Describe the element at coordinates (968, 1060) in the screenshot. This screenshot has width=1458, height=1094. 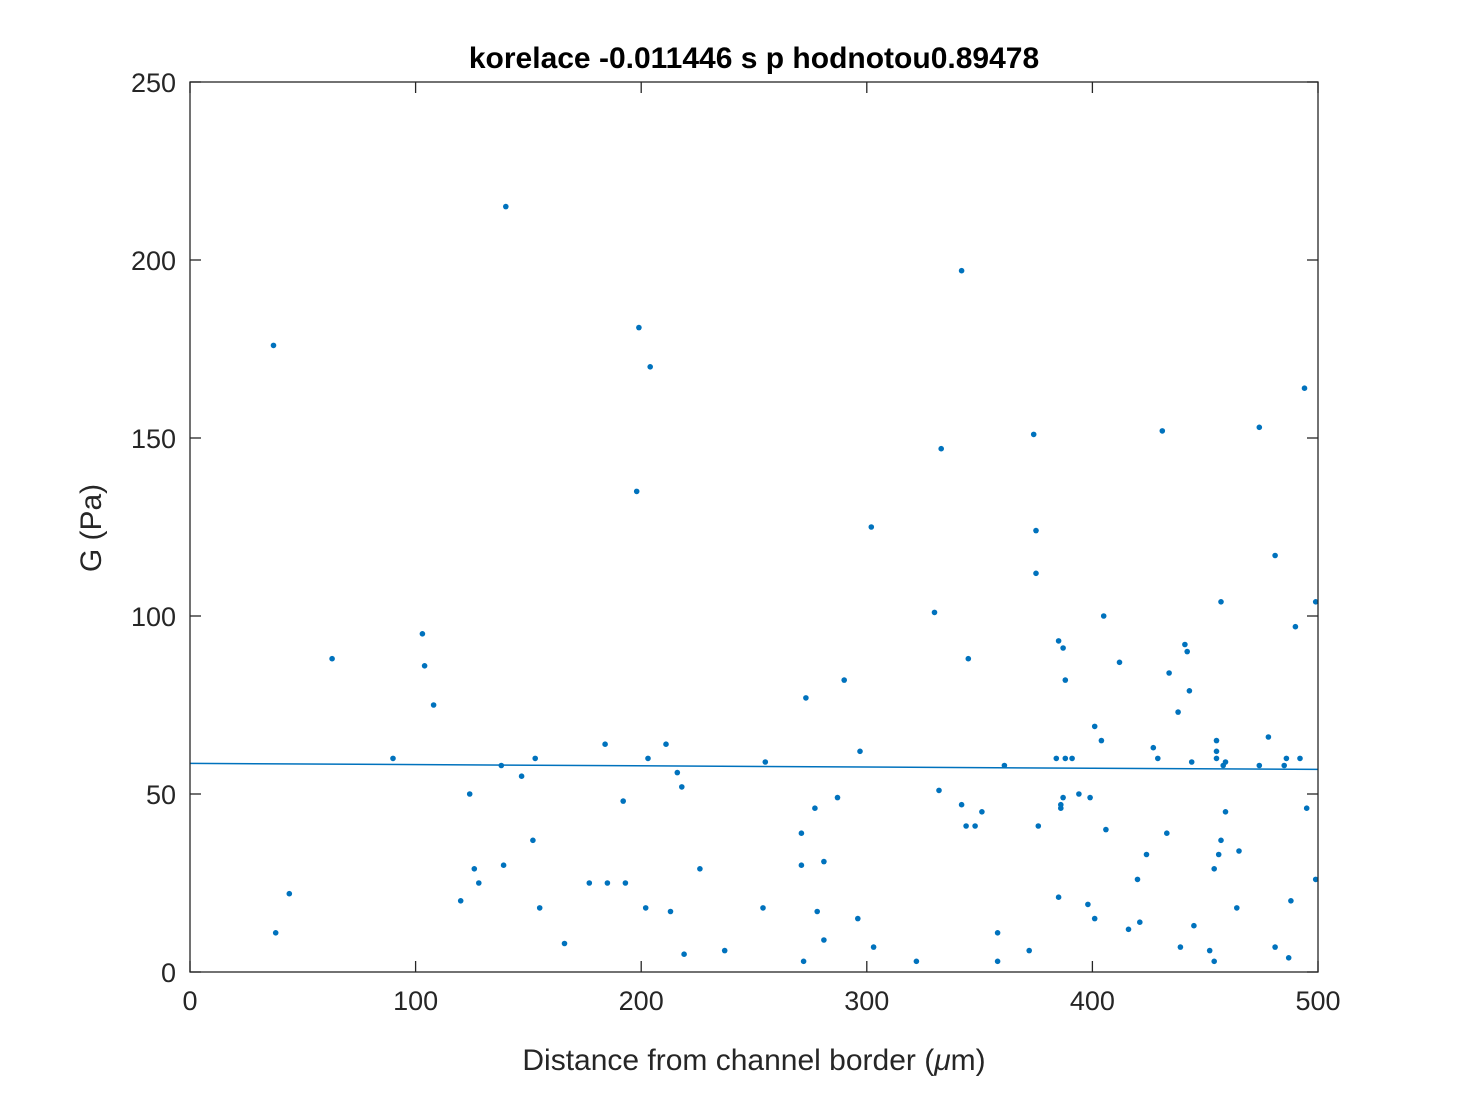
I see `x-axis-label-end: m)` at that location.